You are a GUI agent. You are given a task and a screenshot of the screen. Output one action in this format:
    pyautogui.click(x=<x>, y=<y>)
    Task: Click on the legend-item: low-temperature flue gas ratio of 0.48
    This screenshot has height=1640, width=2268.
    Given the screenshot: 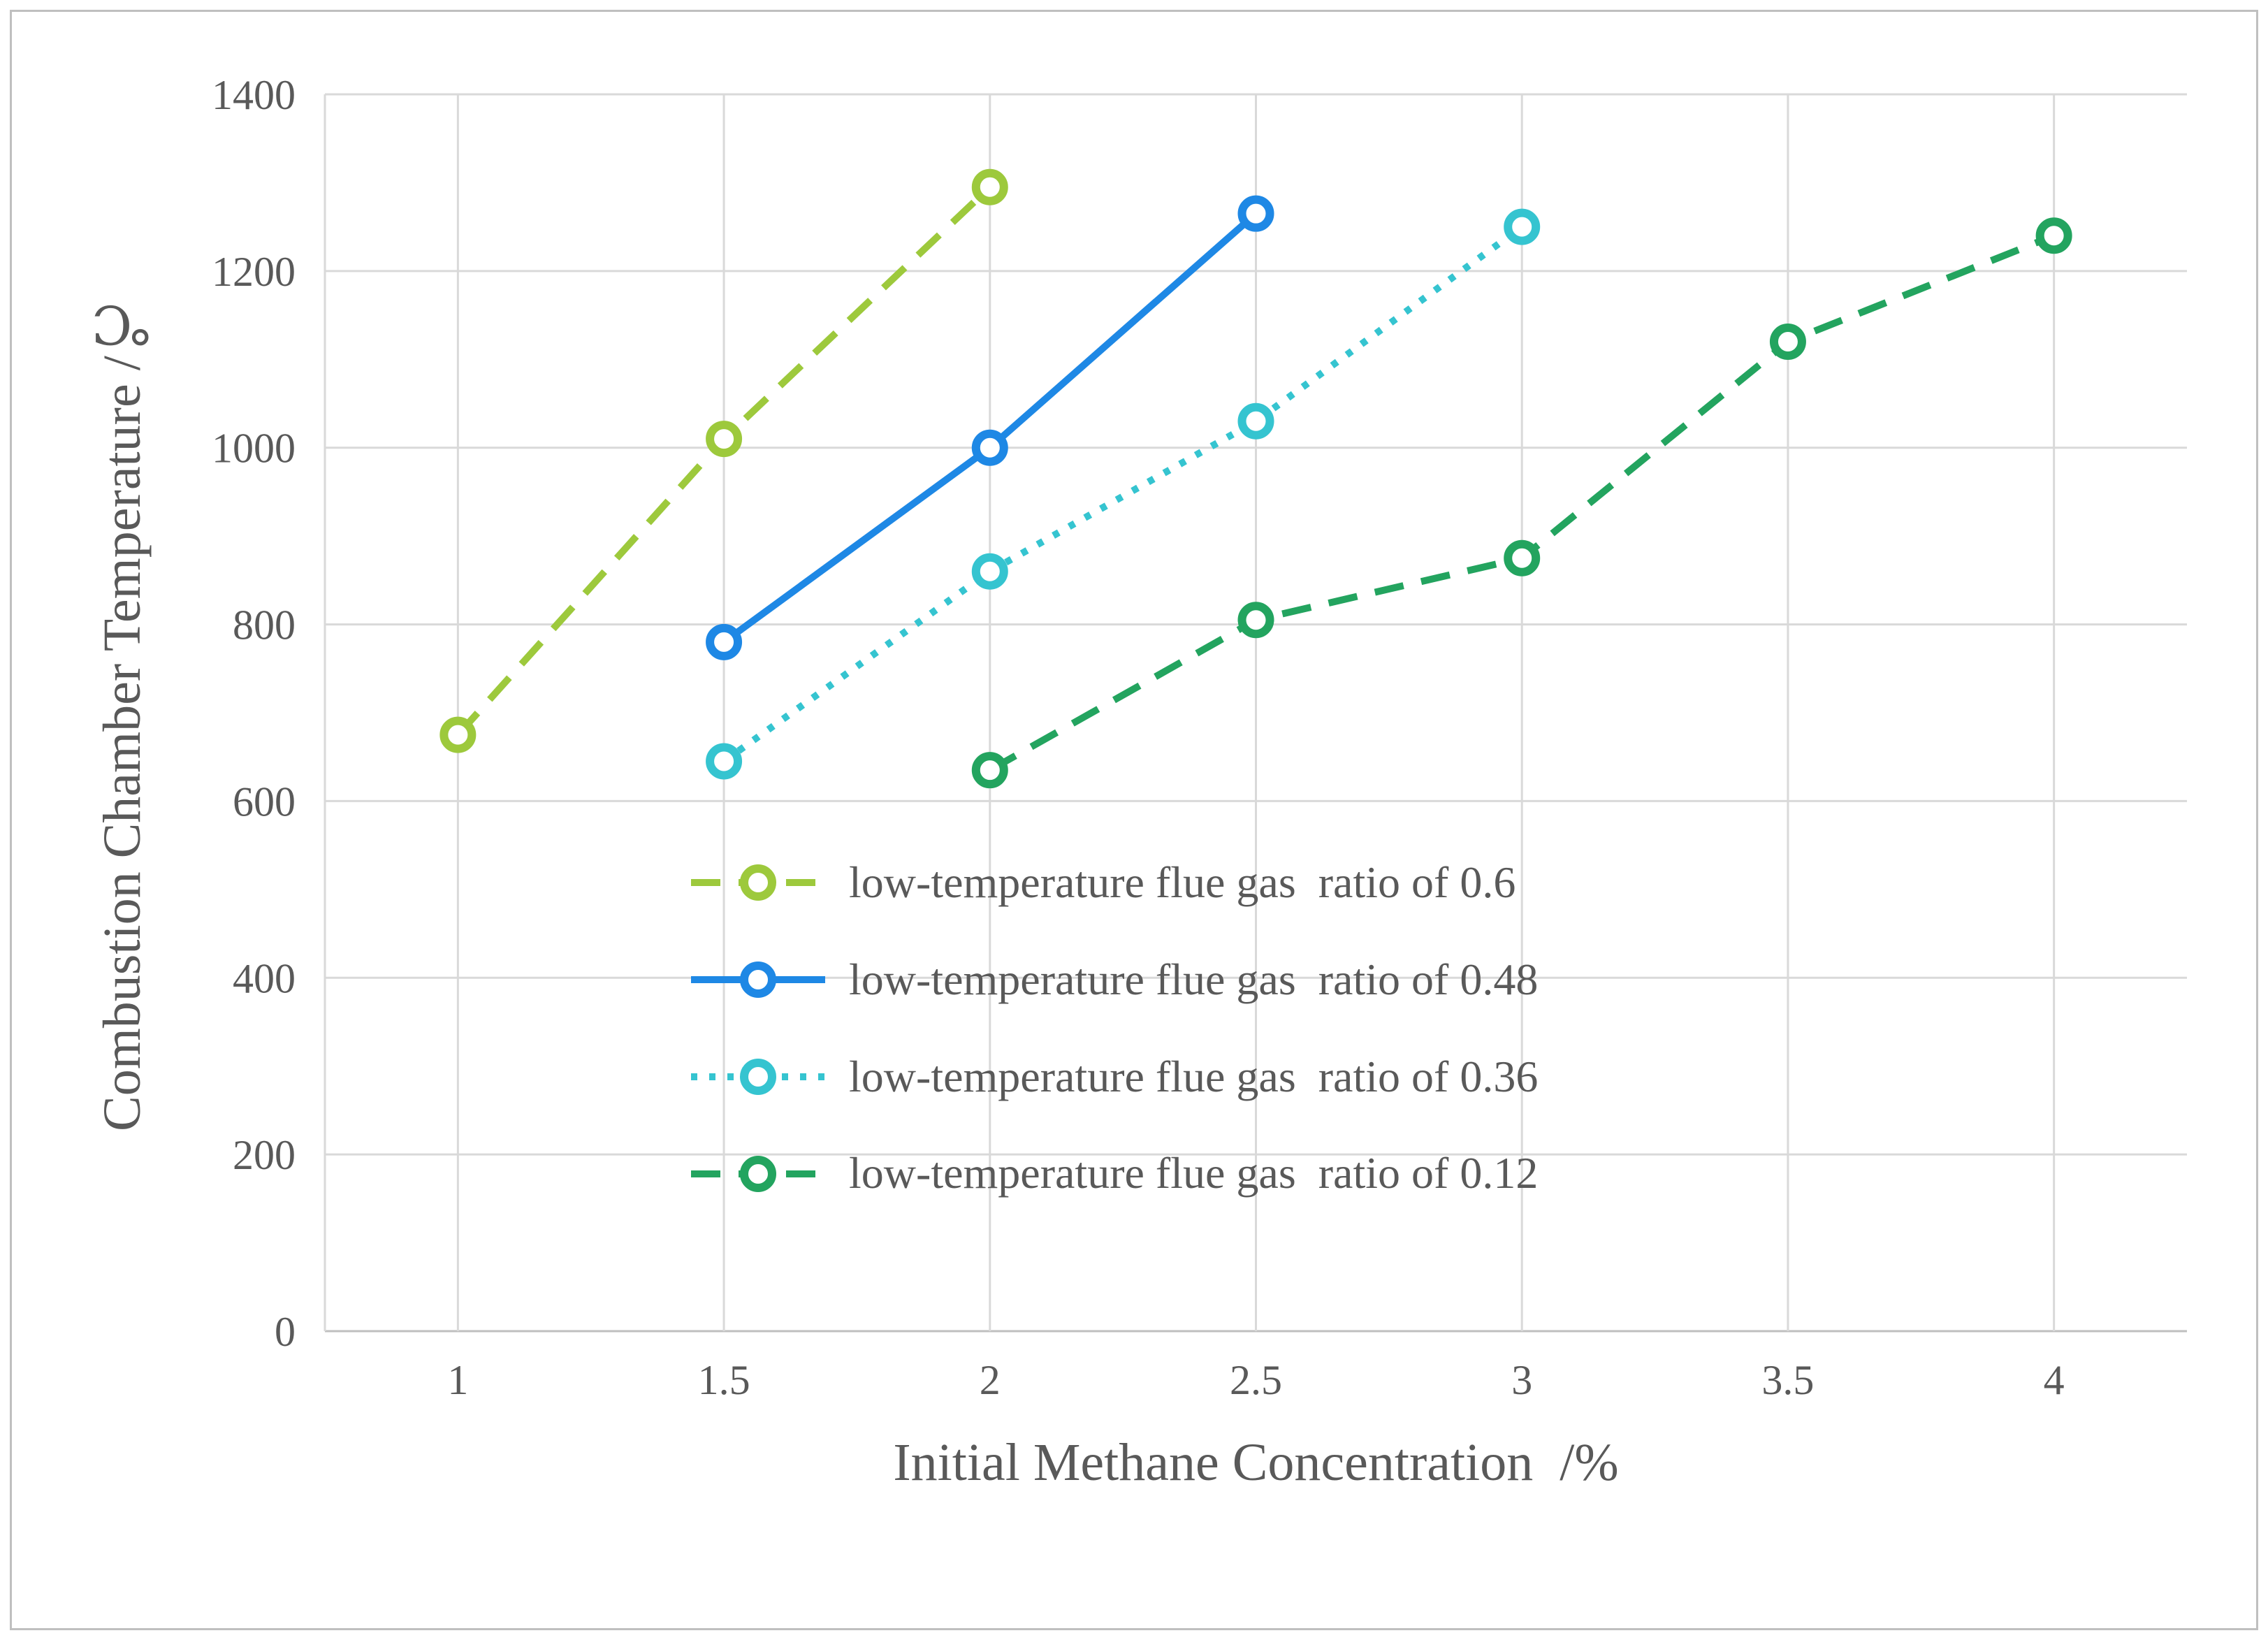 What is the action you would take?
    pyautogui.click(x=1113, y=980)
    